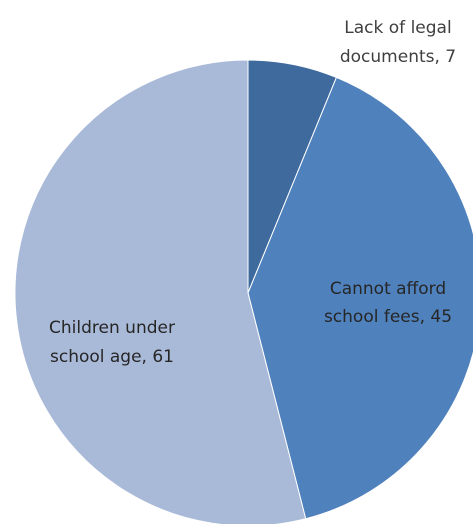  Describe the element at coordinates (388, 303) in the screenshot. I see `slice-label-2: Cannot afford school fees, 45` at that location.